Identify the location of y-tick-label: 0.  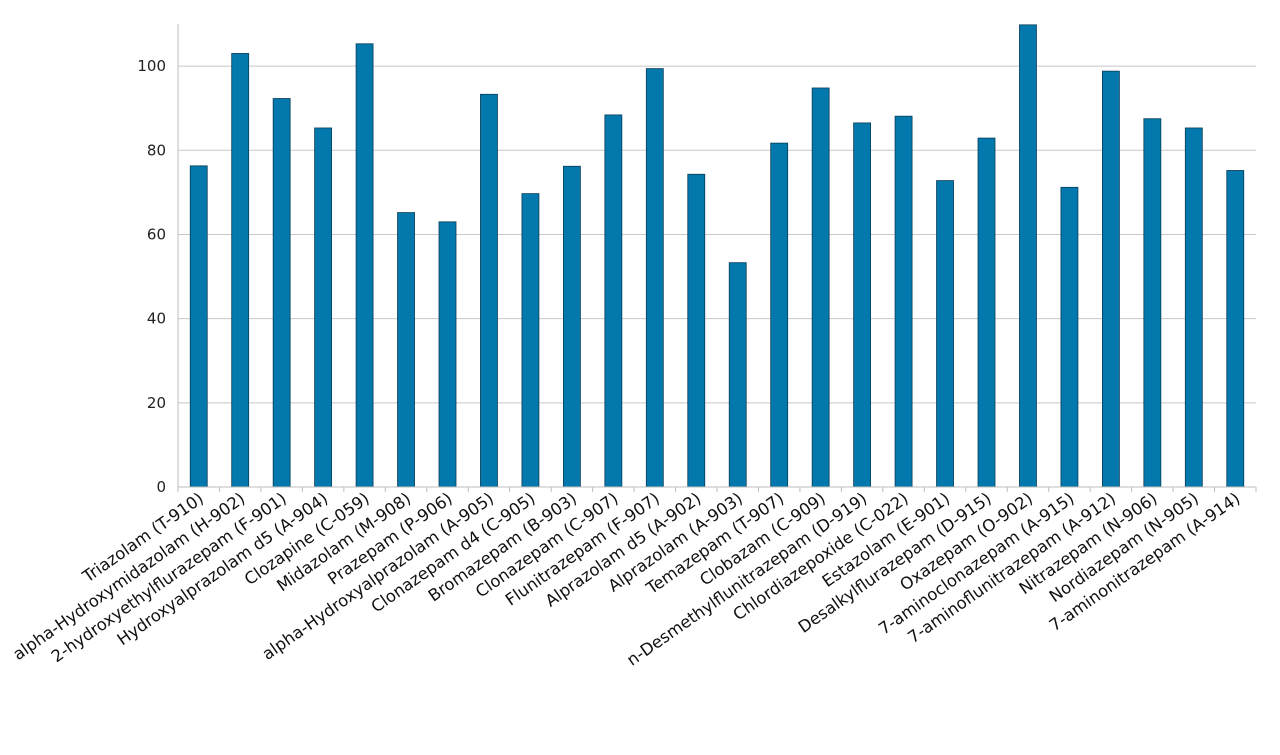
(161, 487).